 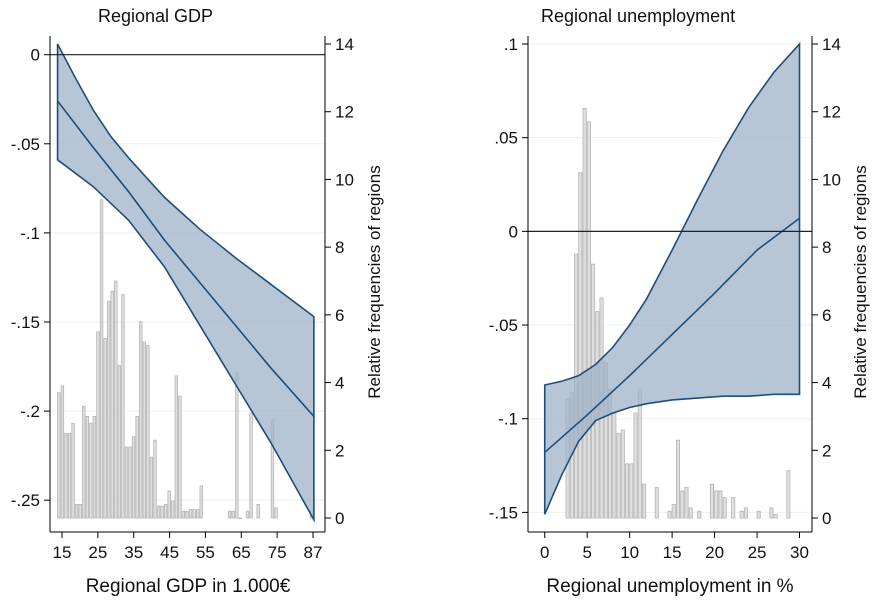 I want to click on x-tick-label: 5, so click(x=586, y=552).